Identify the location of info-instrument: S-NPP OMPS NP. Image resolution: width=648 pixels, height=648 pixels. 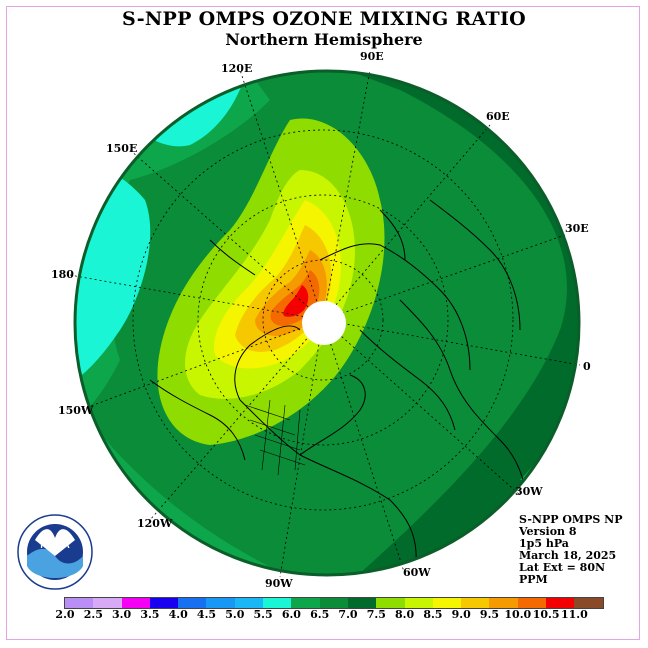
(571, 519).